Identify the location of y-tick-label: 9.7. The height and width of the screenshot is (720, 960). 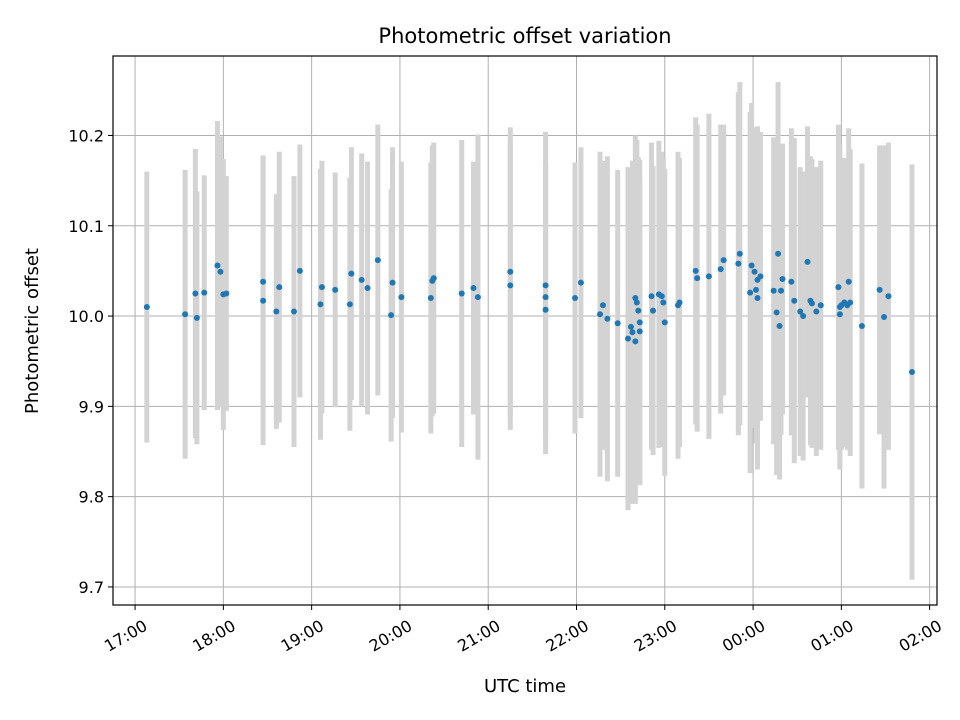
(91, 587).